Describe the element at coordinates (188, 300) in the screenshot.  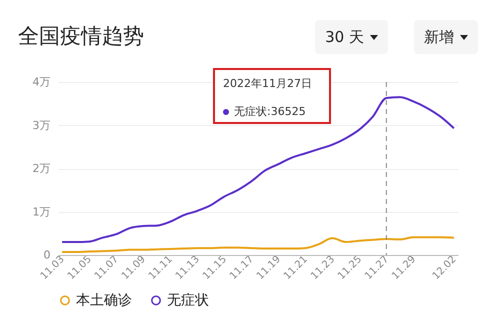
I see `legend-label: 无症状` at that location.